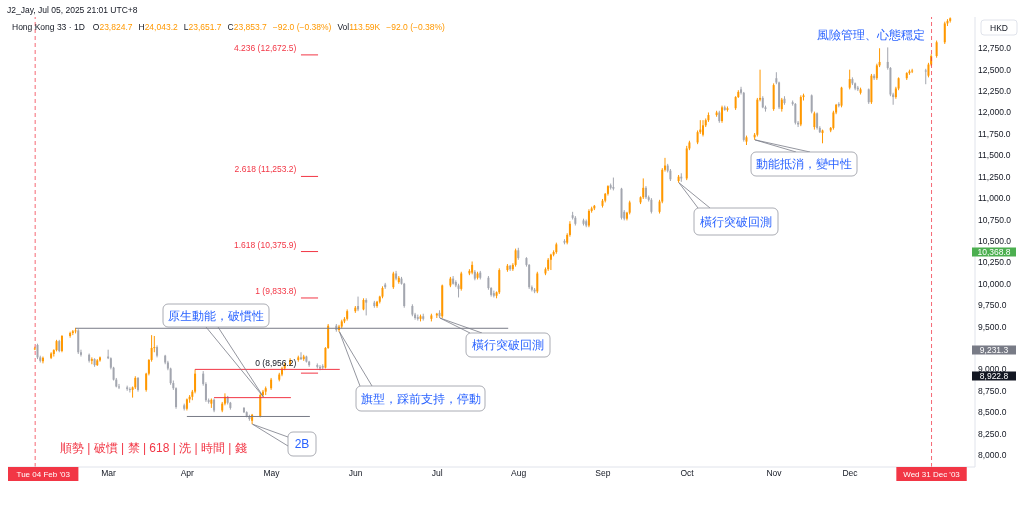 The width and height of the screenshot is (1024, 505). Describe the element at coordinates (992, 412) in the screenshot. I see `y-tick-label: 8,500.0` at that location.